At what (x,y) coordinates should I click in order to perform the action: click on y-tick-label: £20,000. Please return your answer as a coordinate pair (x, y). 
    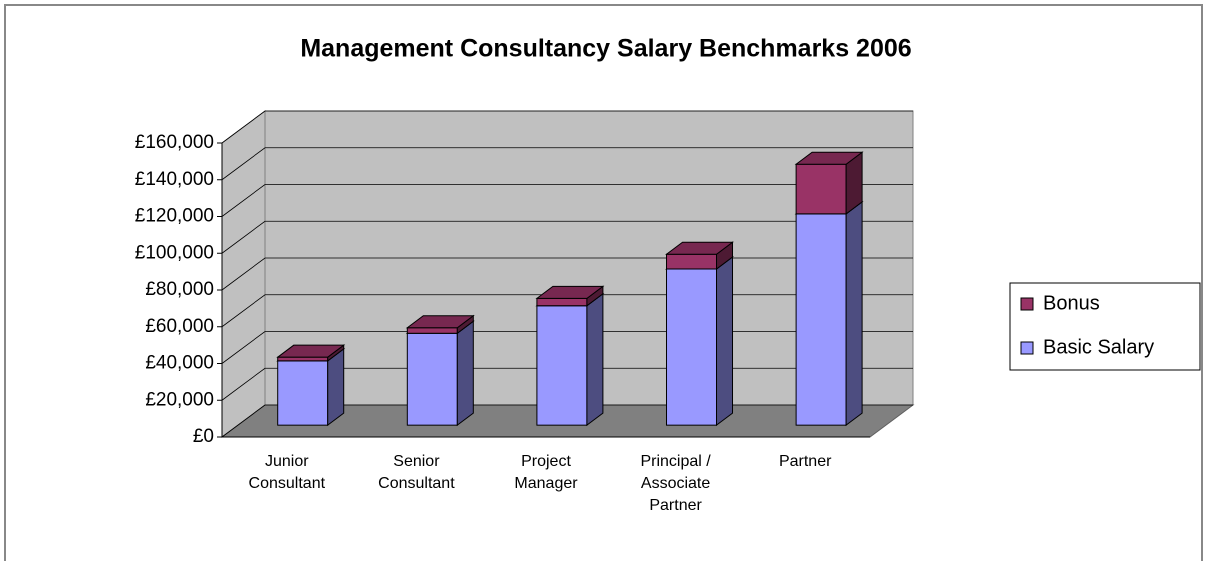
    Looking at the image, I should click on (179, 399).